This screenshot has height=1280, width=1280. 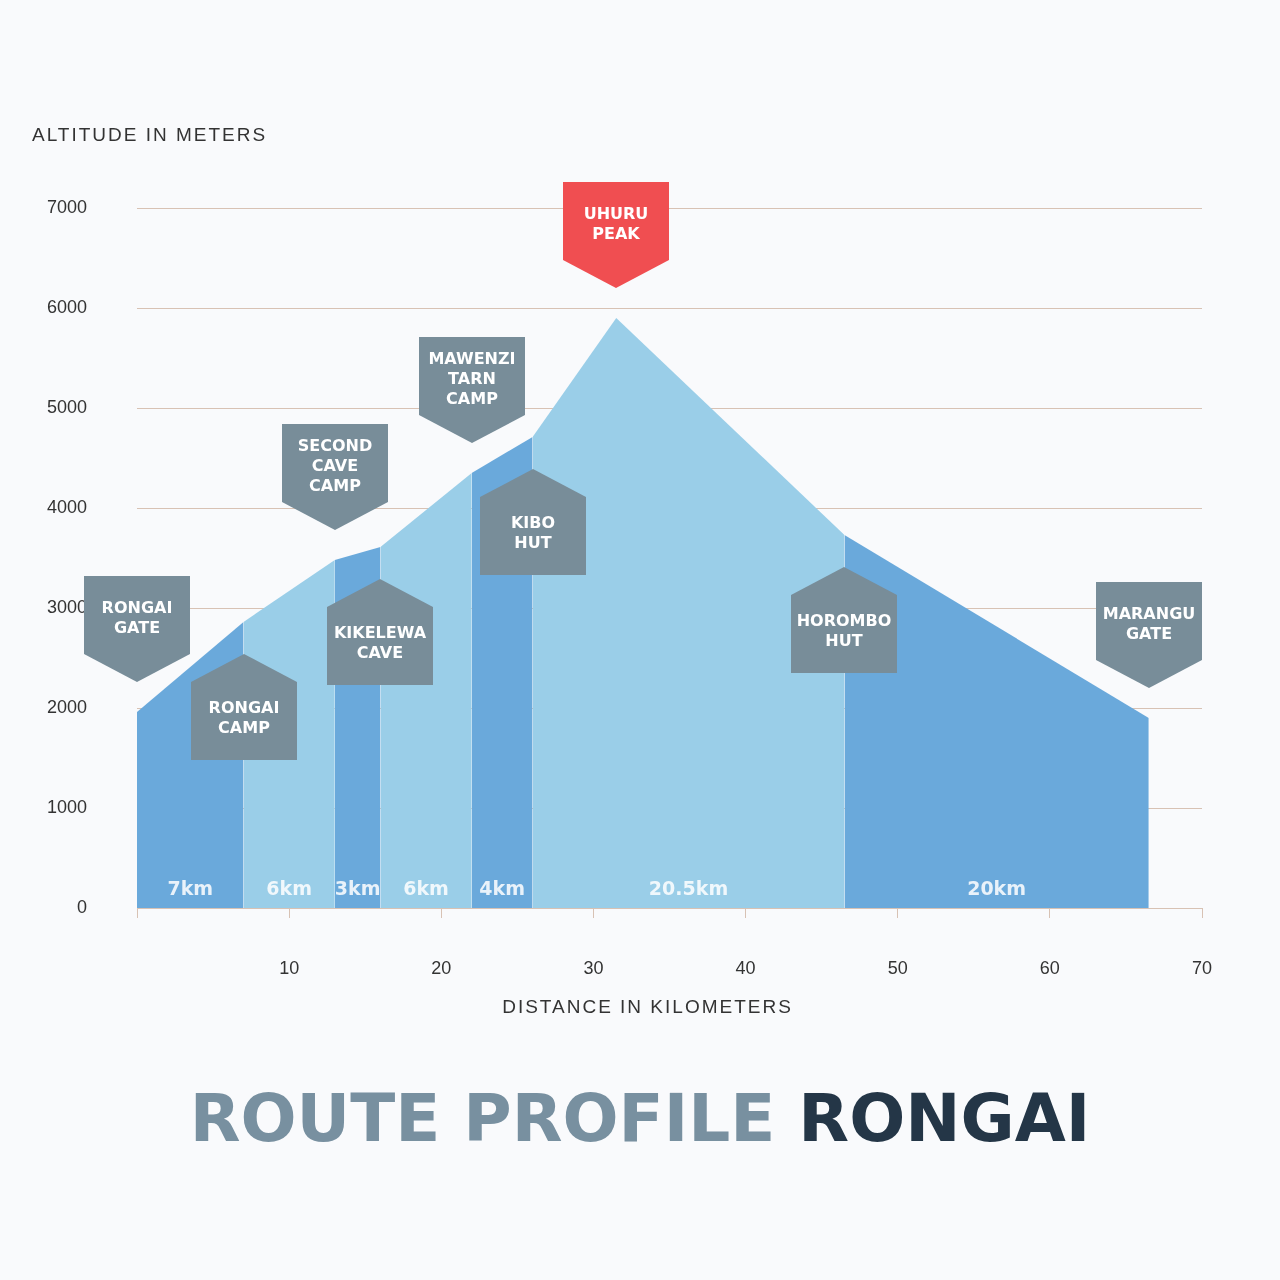 I want to click on y-tick-label: 2000, so click(x=66, y=706).